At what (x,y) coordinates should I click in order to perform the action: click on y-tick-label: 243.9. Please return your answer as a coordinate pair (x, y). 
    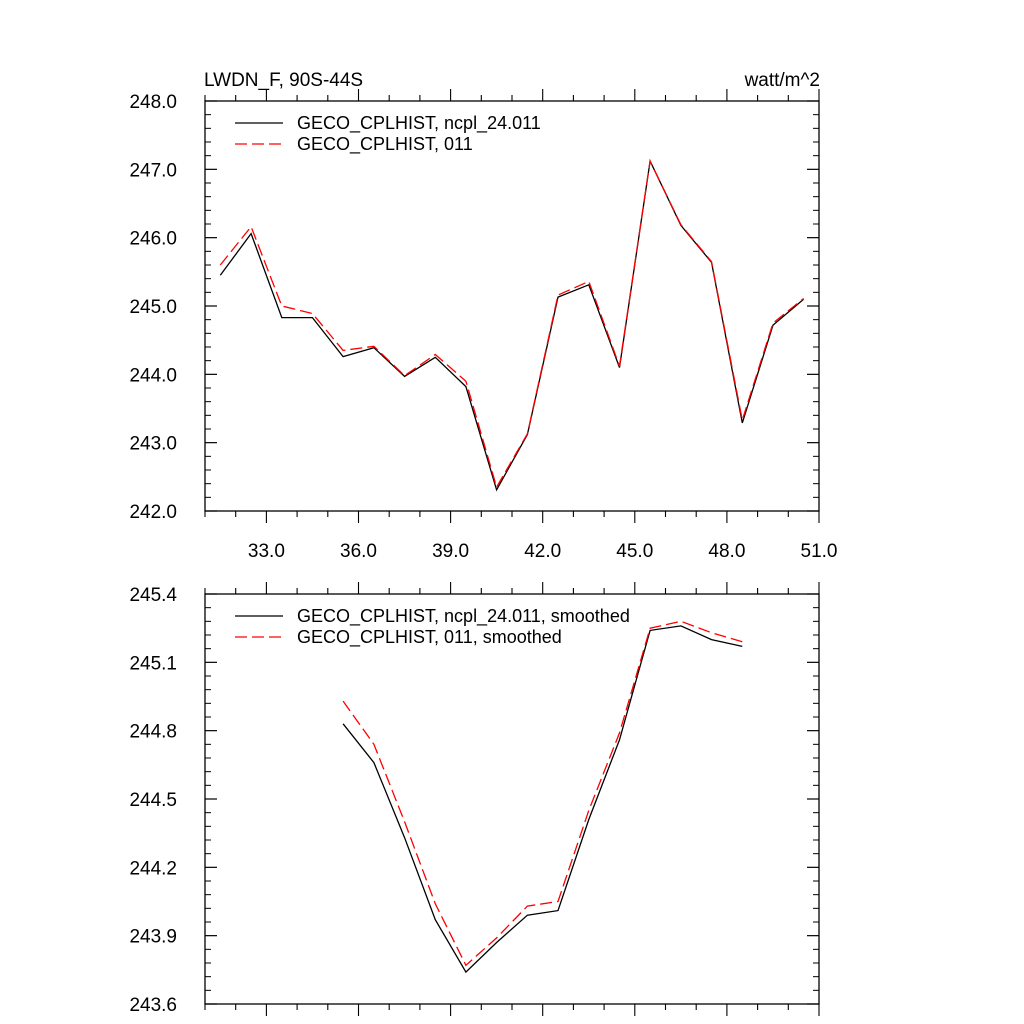
    Looking at the image, I should click on (153, 937).